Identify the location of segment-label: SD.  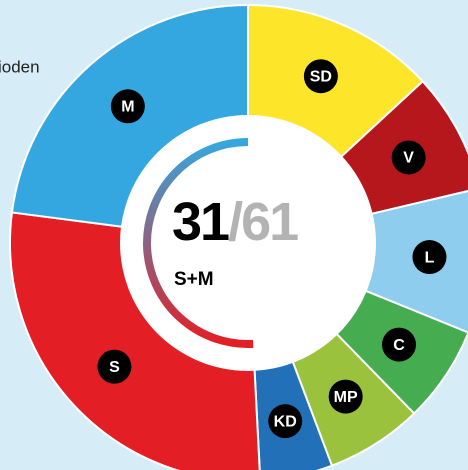
(321, 76).